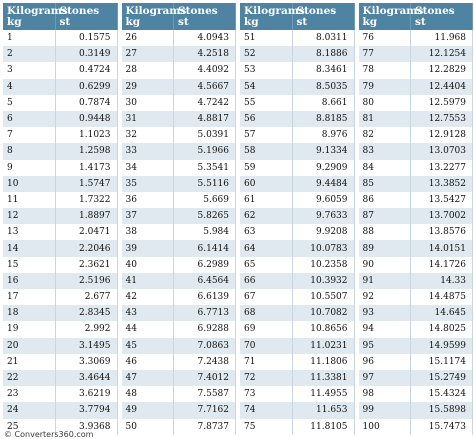 The height and width of the screenshot is (439, 474). Describe the element at coordinates (415, 264) in the screenshot. I see `table-row: 90 14.1726` at that location.